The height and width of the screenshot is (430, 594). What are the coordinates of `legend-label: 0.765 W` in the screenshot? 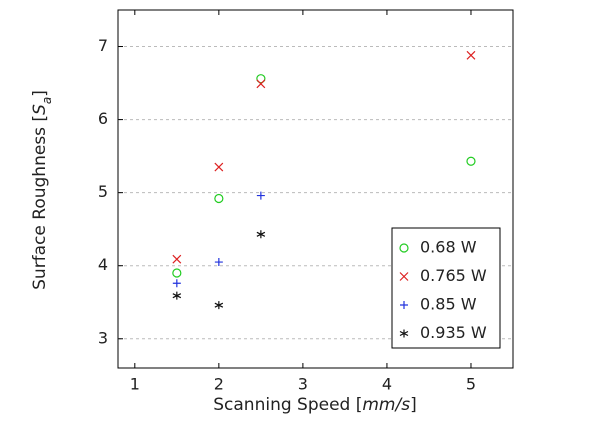 It's located at (453, 275).